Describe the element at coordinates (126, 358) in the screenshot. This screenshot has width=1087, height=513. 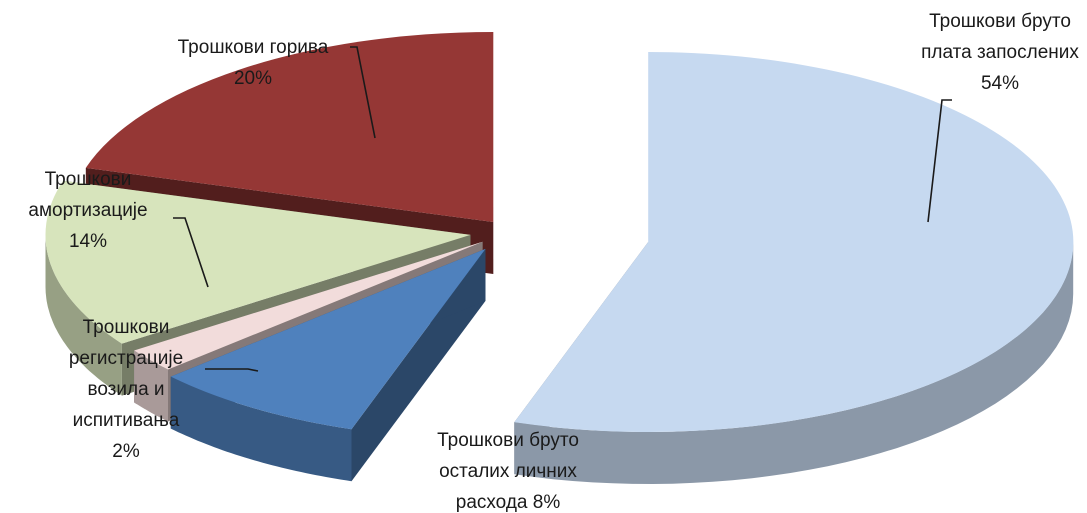
I see `slice-label-line: регистрације` at that location.